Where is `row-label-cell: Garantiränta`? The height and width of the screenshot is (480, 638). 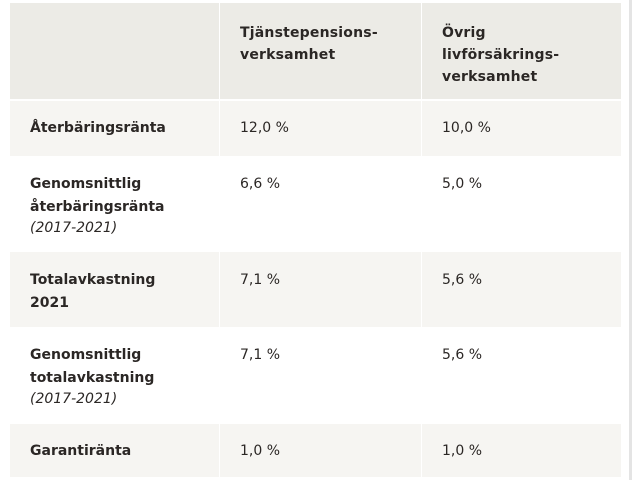 row-label-cell: Garantiränta is located at coordinates (115, 450).